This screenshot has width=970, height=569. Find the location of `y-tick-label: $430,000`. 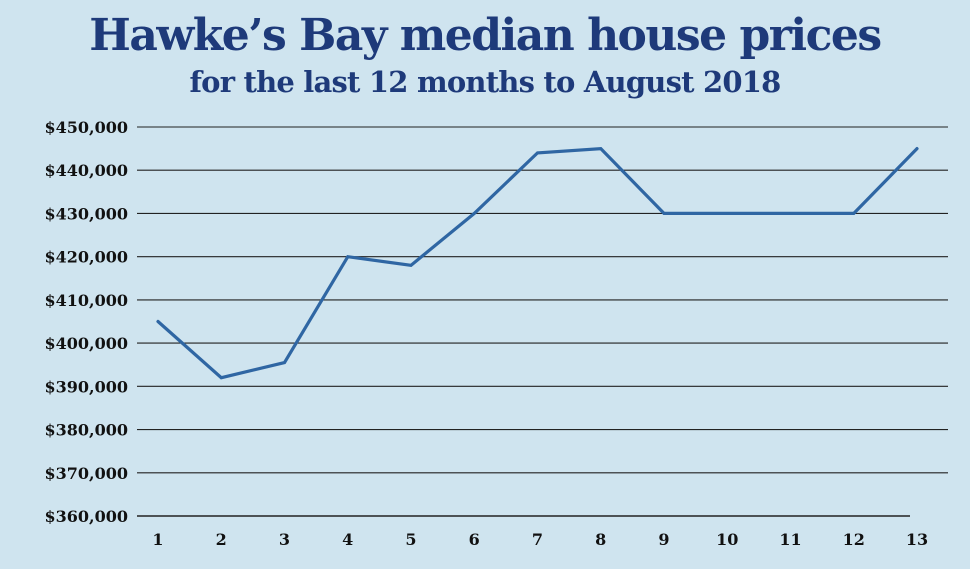

y-tick-label: $430,000 is located at coordinates (87, 213).